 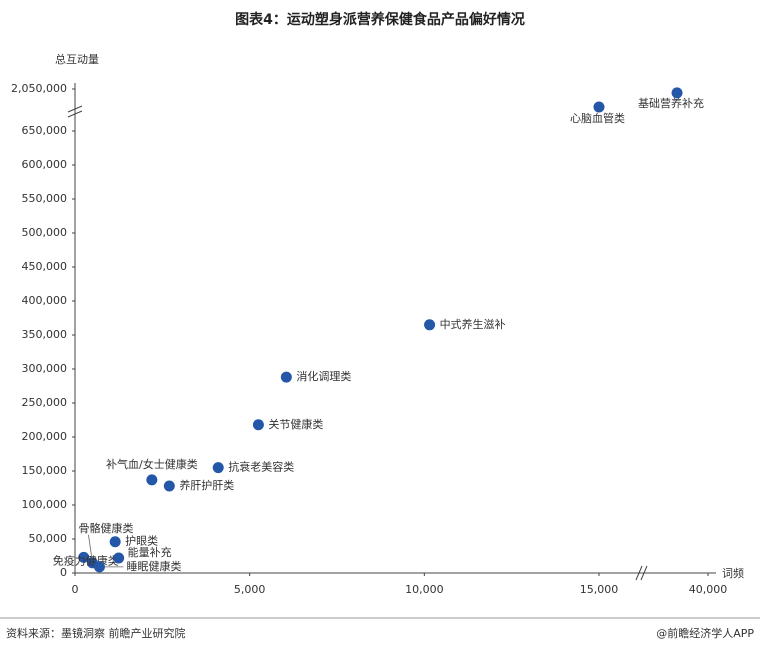 I want to click on y-tick-label: 50,000, so click(x=48, y=538).